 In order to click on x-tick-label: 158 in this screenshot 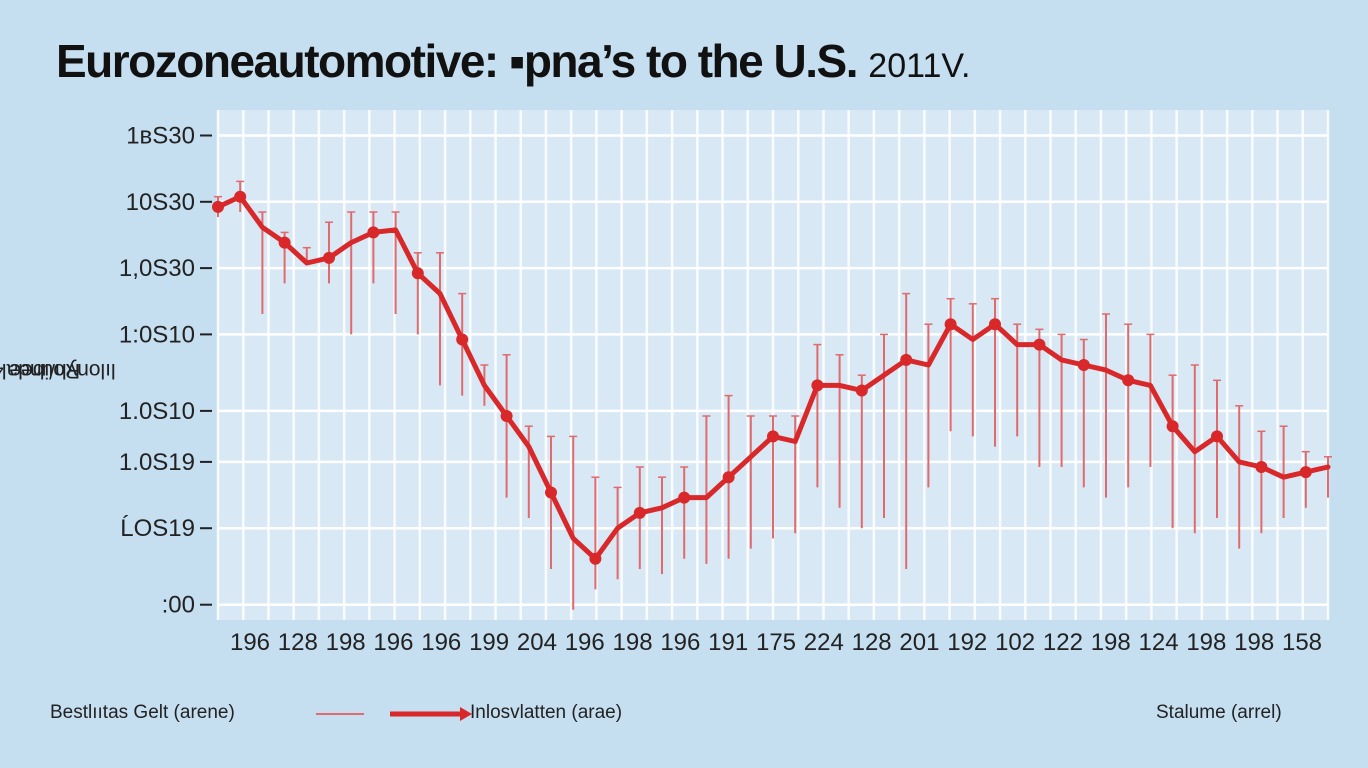, I will do `click(1302, 642)`.